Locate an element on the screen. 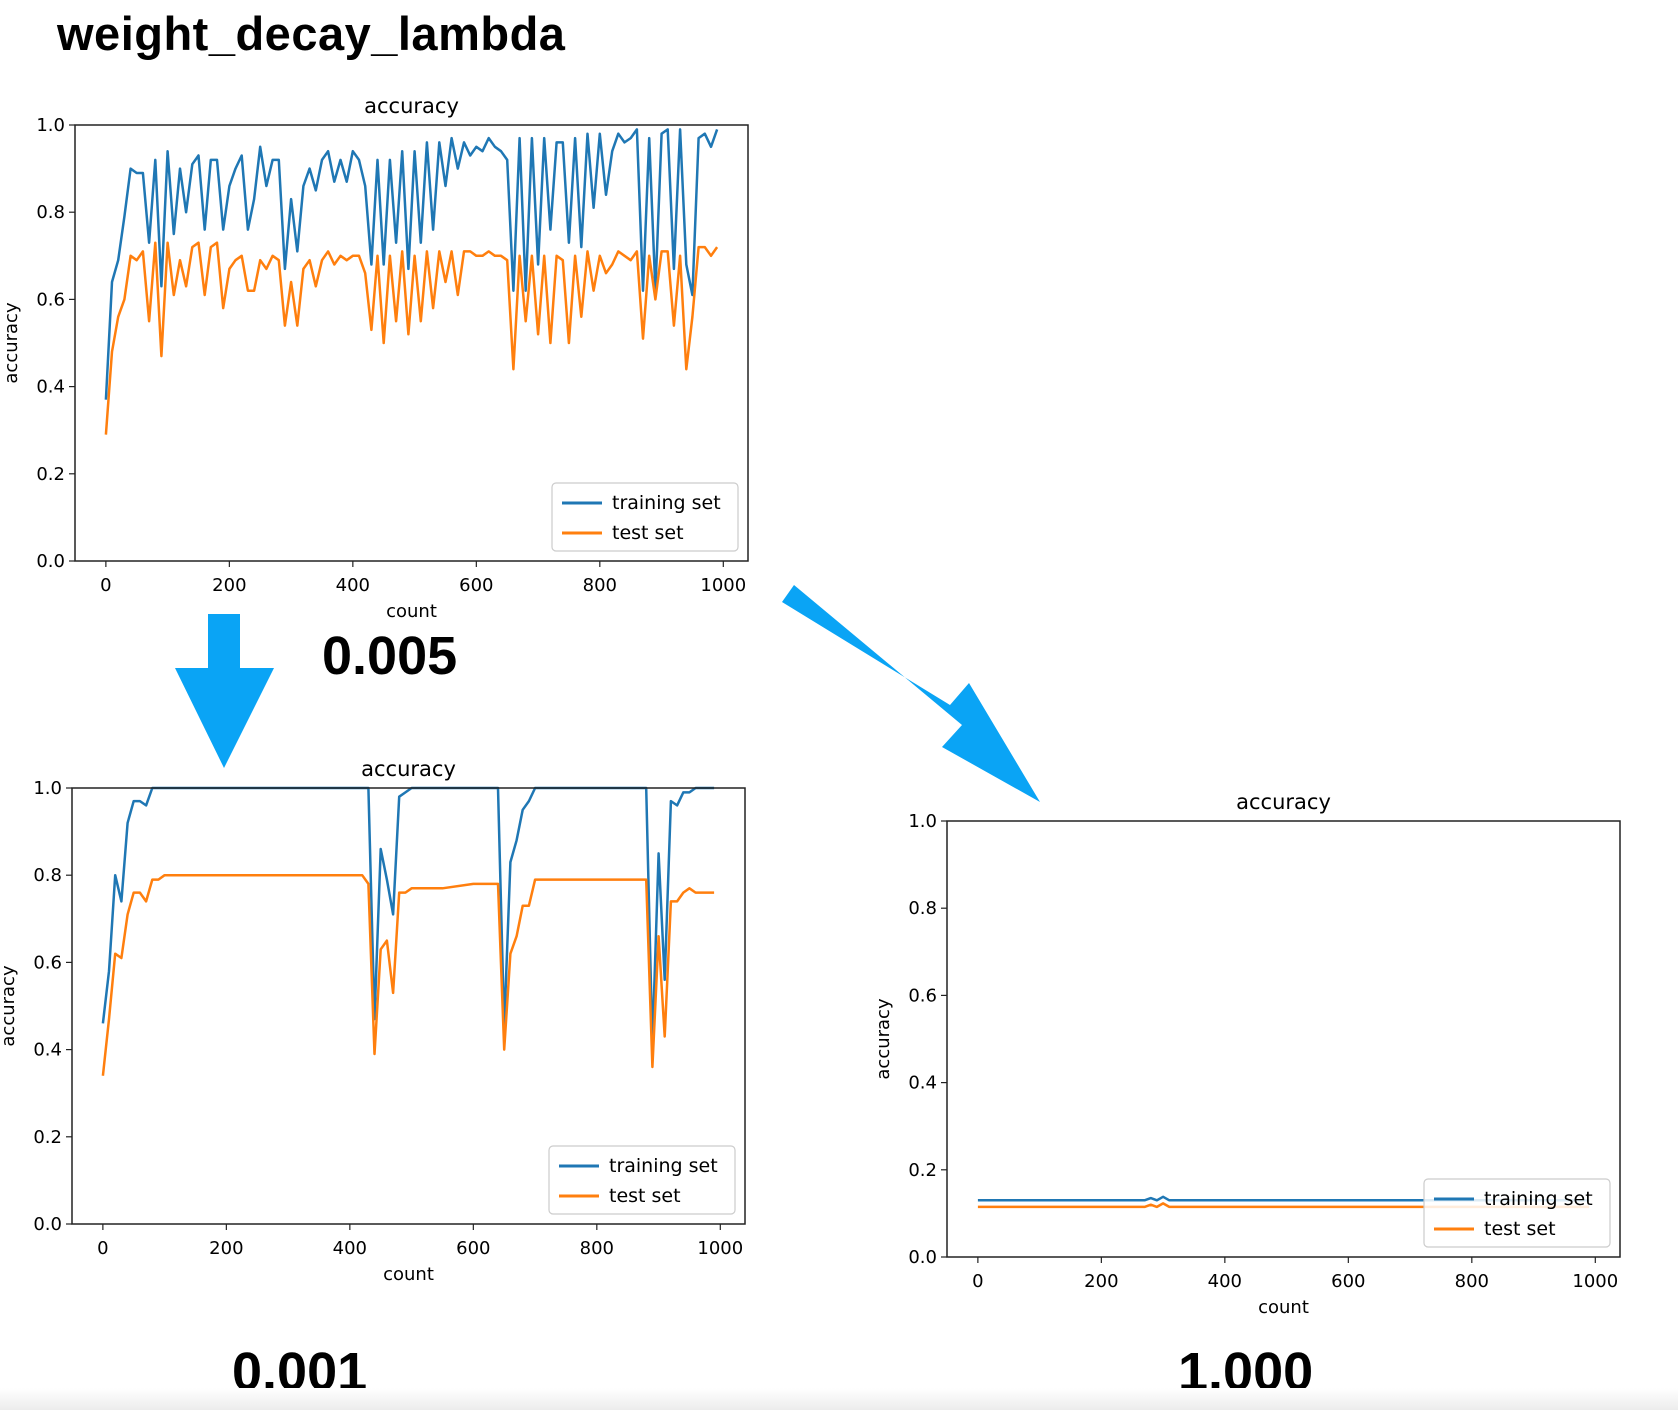 The width and height of the screenshot is (1678, 1410). page-heading: weight_decay_lambda is located at coordinates (311, 33).